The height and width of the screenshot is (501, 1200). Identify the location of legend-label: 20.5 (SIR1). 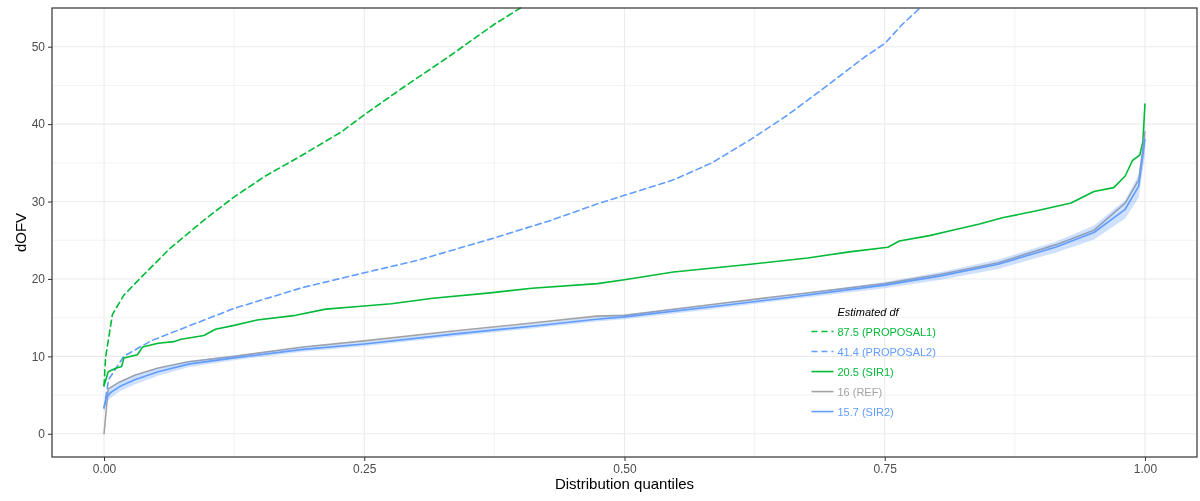
(865, 371).